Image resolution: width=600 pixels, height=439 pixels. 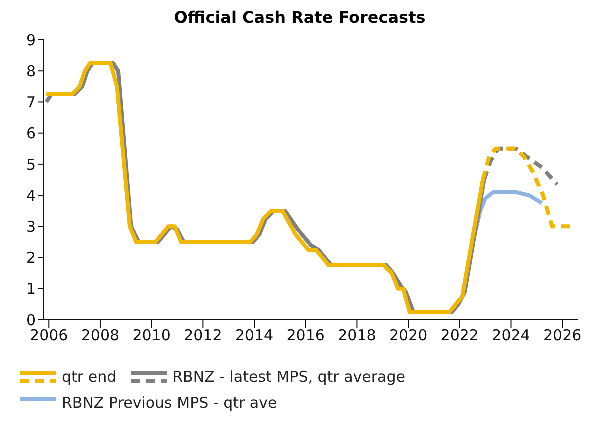 I want to click on y-tick-label: 1, so click(x=31, y=289).